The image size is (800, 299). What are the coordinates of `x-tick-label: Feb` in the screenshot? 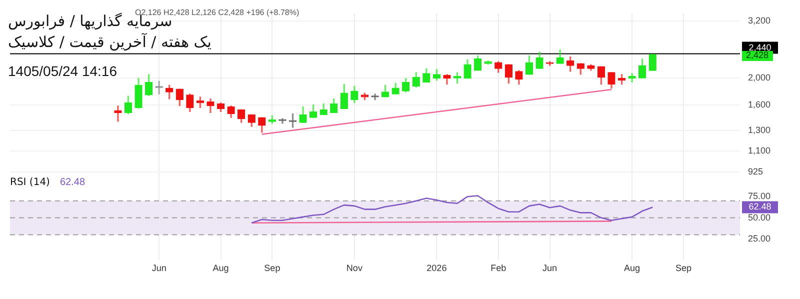 It's located at (498, 268).